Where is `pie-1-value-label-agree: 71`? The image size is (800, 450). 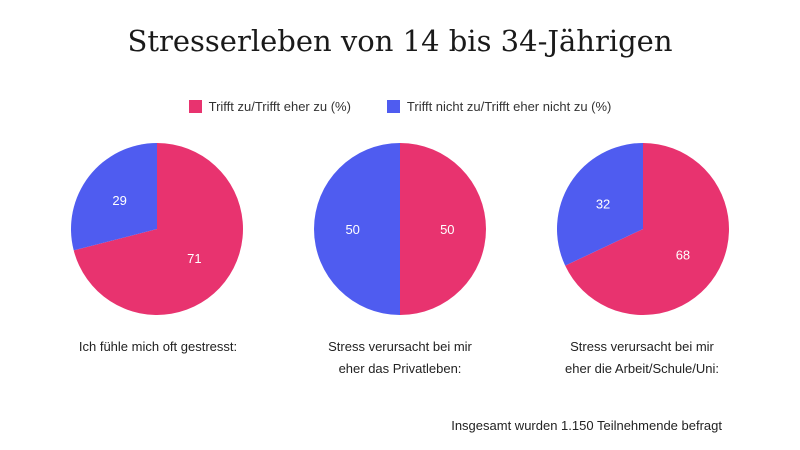
pie-1-value-label-agree: 71 is located at coordinates (194, 258).